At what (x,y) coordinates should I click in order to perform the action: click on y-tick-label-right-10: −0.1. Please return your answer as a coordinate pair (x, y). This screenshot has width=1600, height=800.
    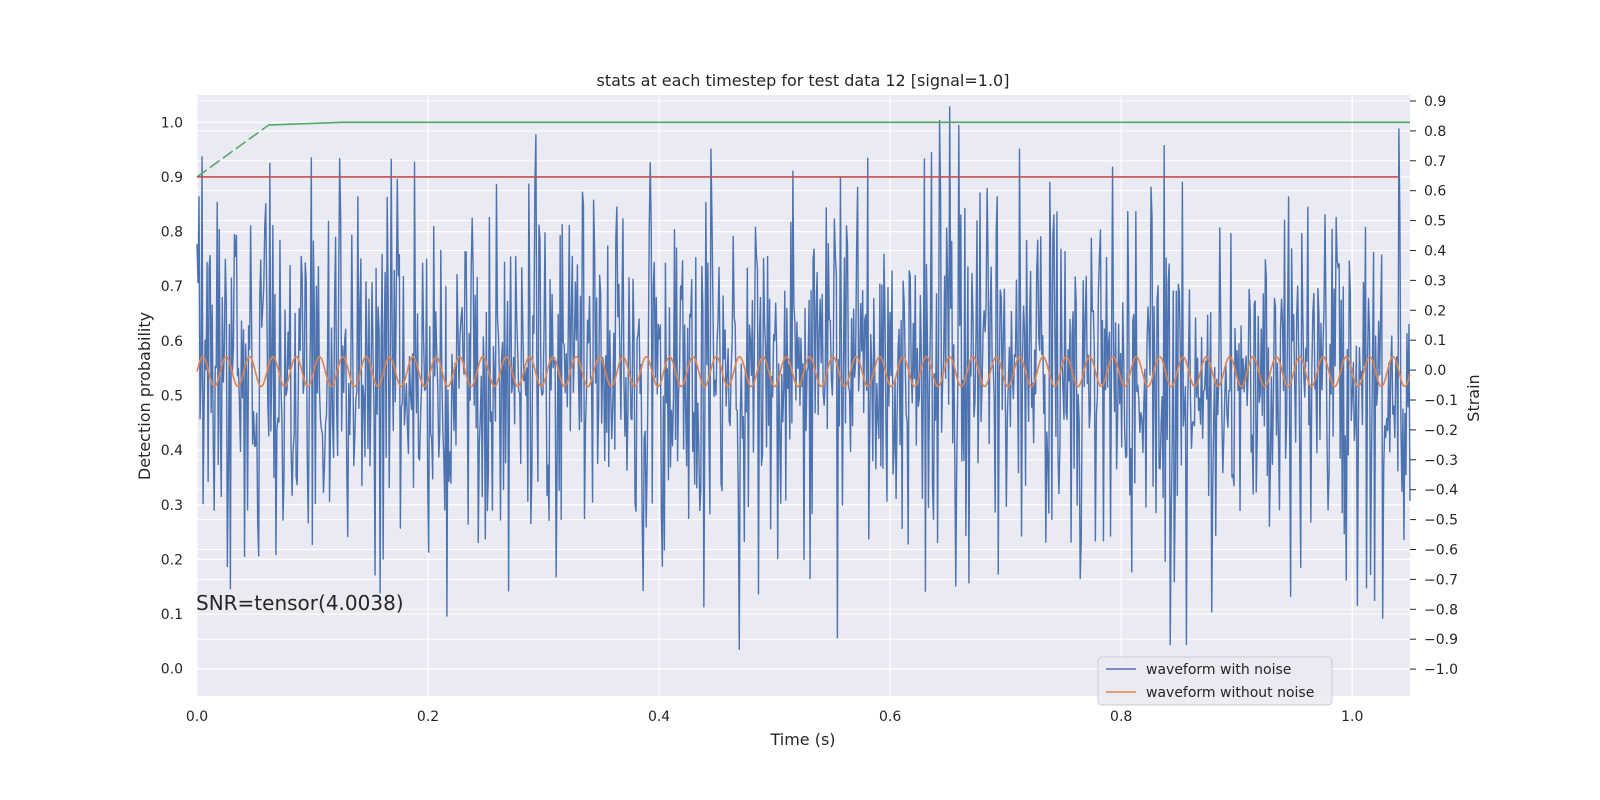
    Looking at the image, I should click on (1441, 401).